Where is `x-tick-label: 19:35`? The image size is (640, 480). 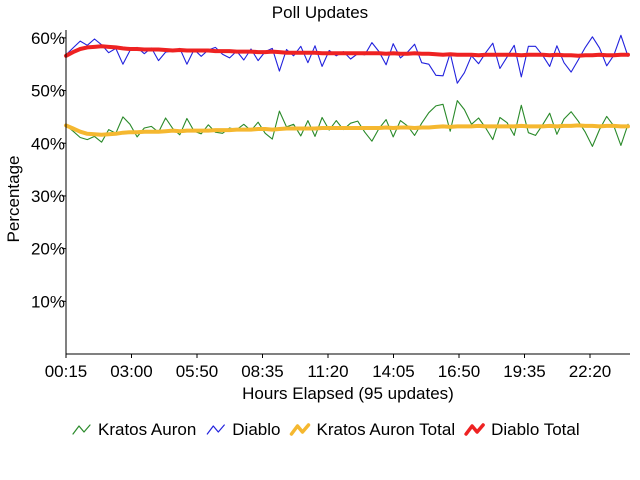
x-tick-label: 19:35 is located at coordinates (524, 371).